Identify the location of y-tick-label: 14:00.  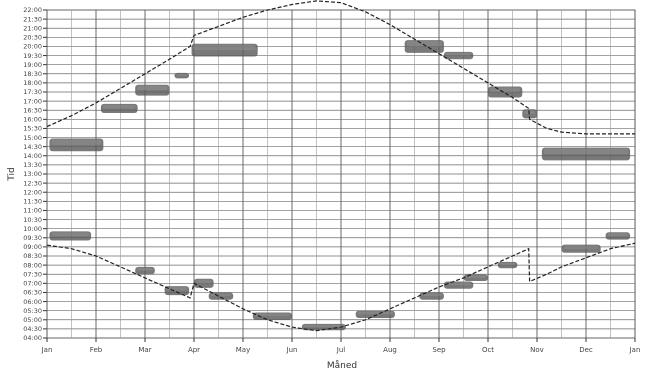
(32, 156).